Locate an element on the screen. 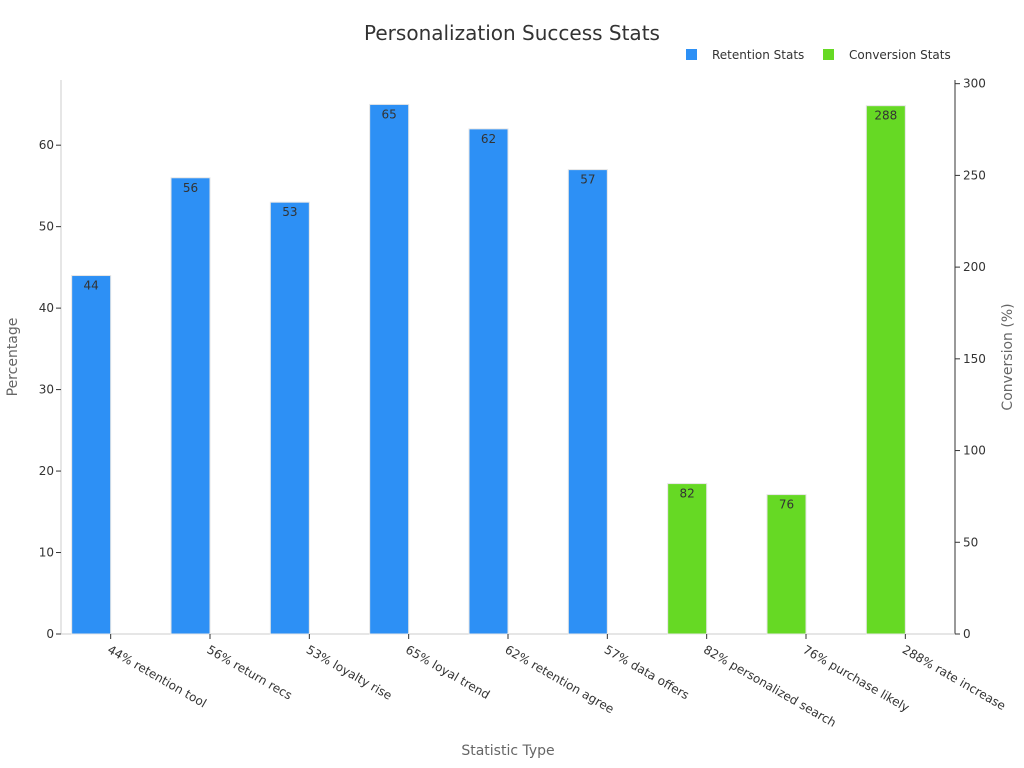 The height and width of the screenshot is (768, 1024). x-axis-tick-label: 44% retention tool is located at coordinates (157, 676).